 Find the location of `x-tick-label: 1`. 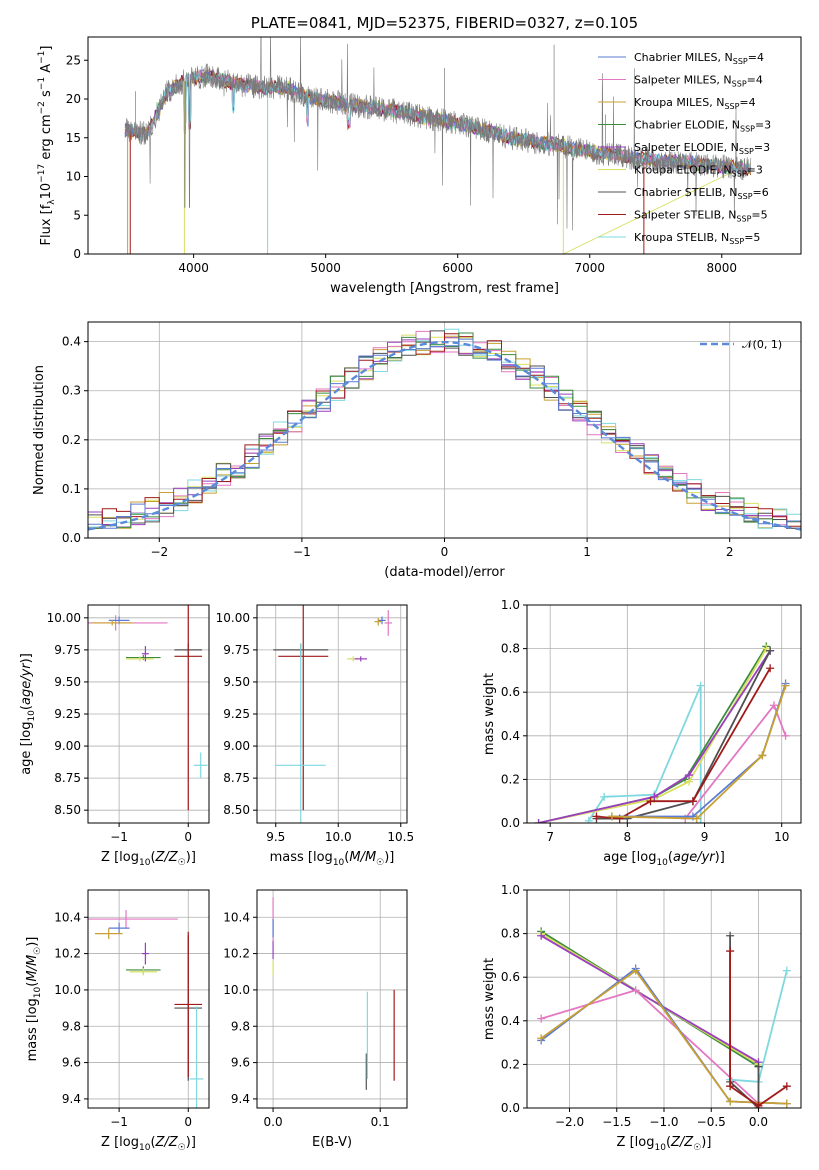

x-tick-label: 1 is located at coordinates (587, 552).